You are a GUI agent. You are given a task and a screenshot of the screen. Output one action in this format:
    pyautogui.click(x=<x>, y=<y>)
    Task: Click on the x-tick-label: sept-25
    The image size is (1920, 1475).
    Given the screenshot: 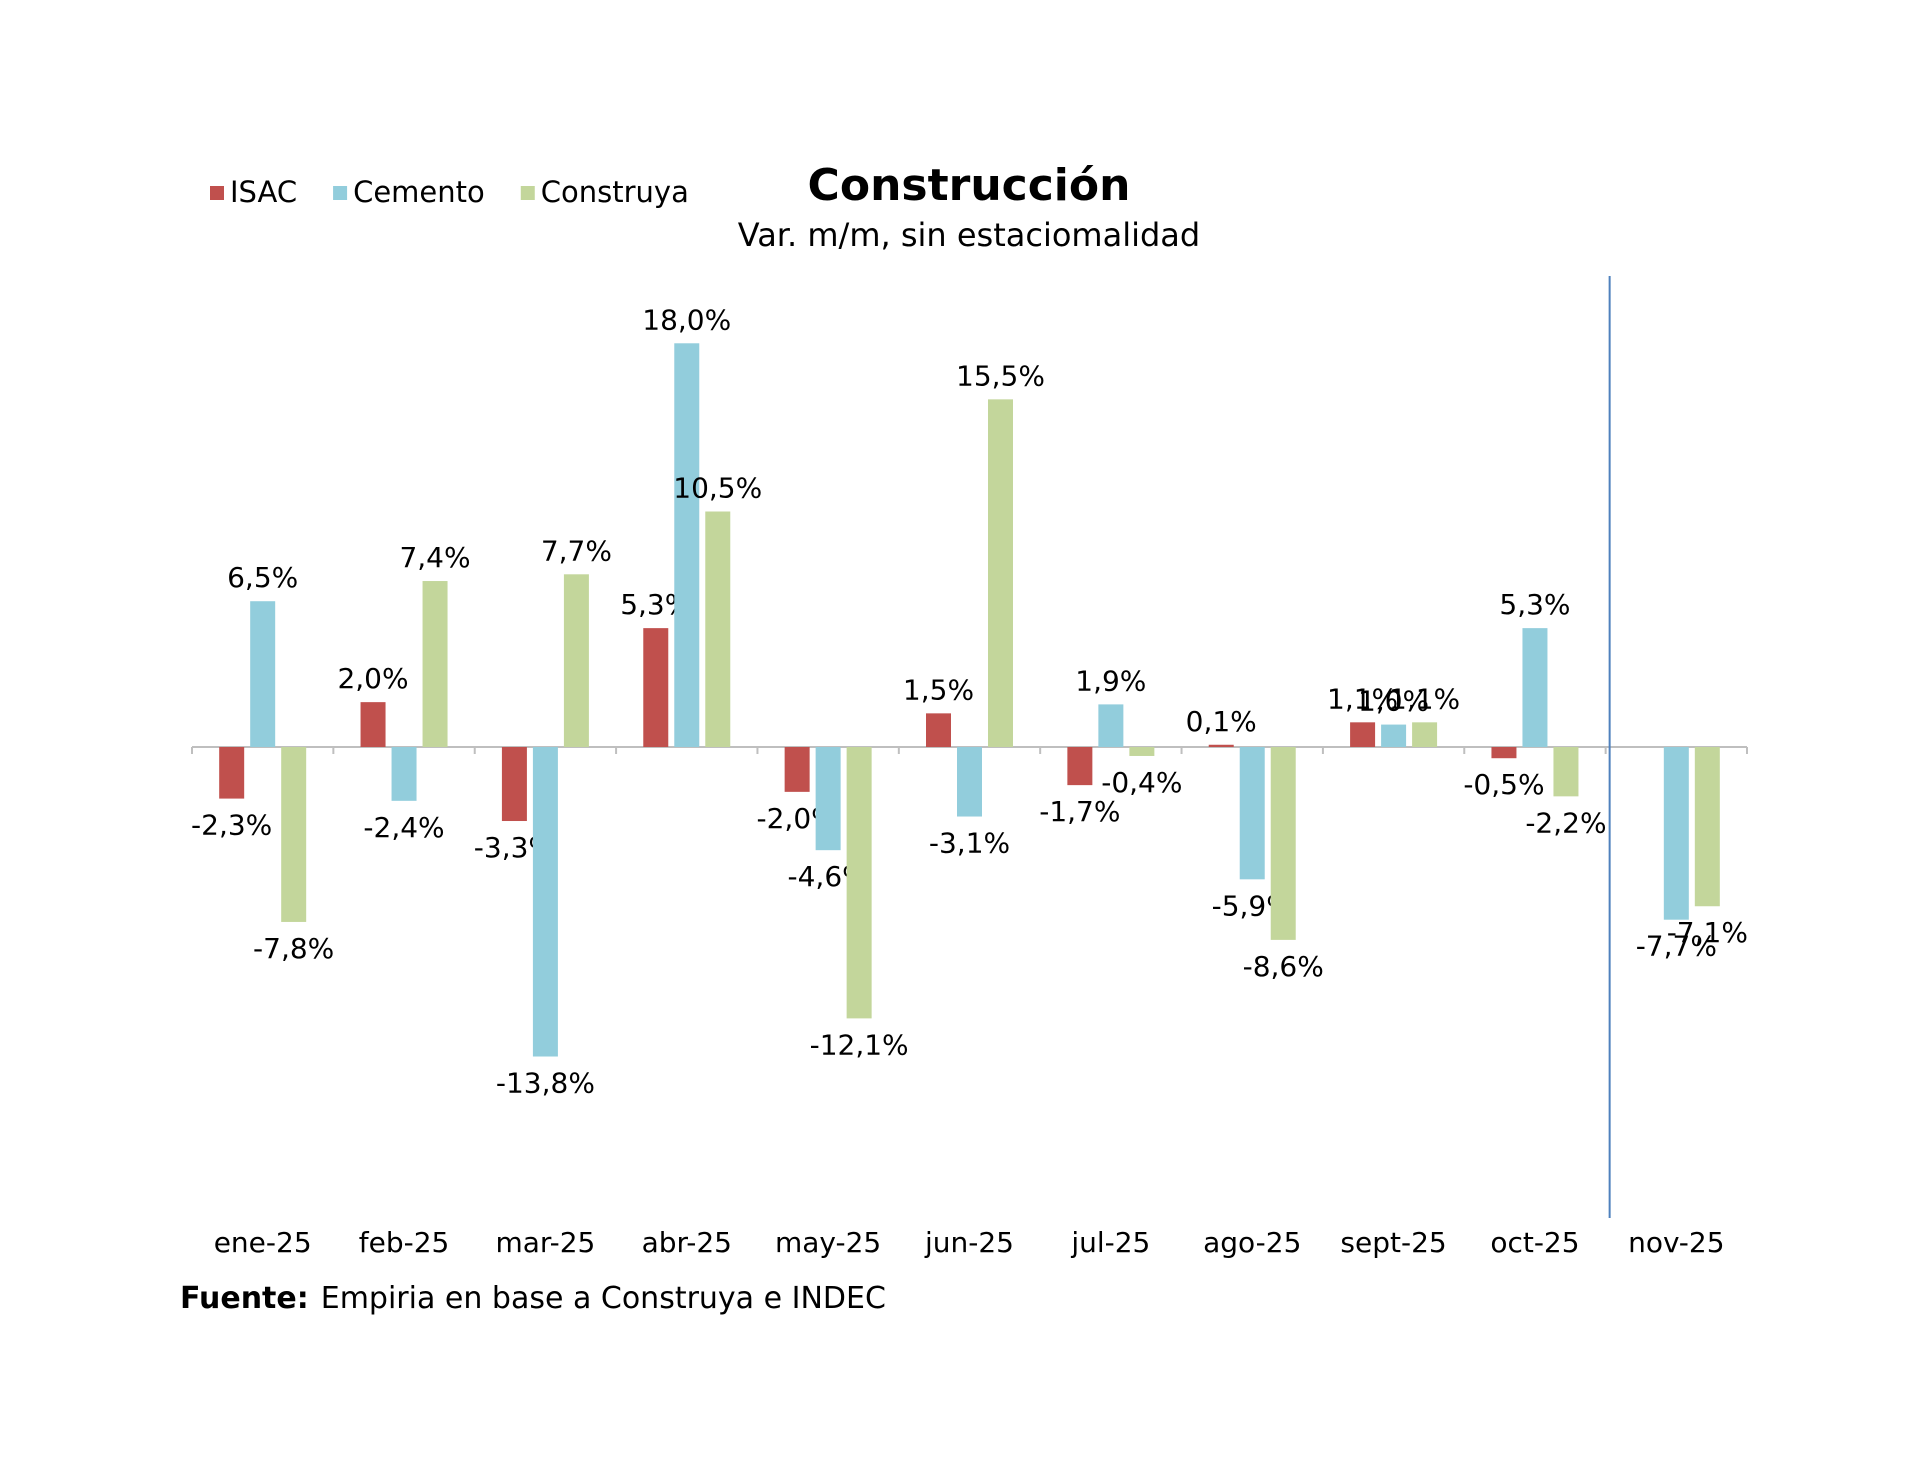 What is the action you would take?
    pyautogui.click(x=1393, y=1242)
    